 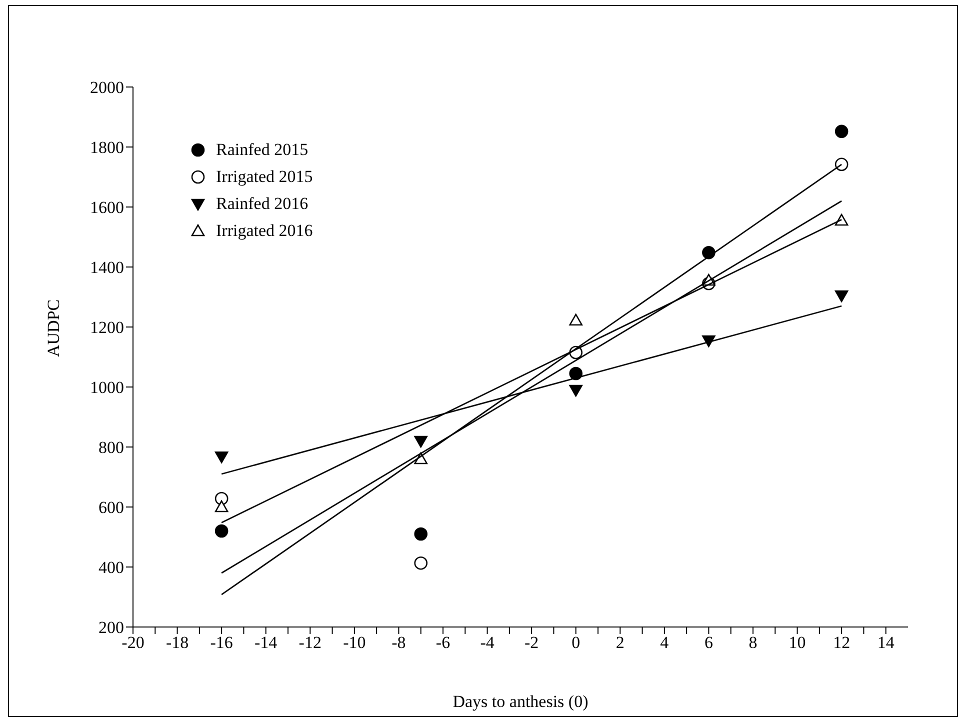 I want to click on y-tick-label: 800, so click(x=111, y=448).